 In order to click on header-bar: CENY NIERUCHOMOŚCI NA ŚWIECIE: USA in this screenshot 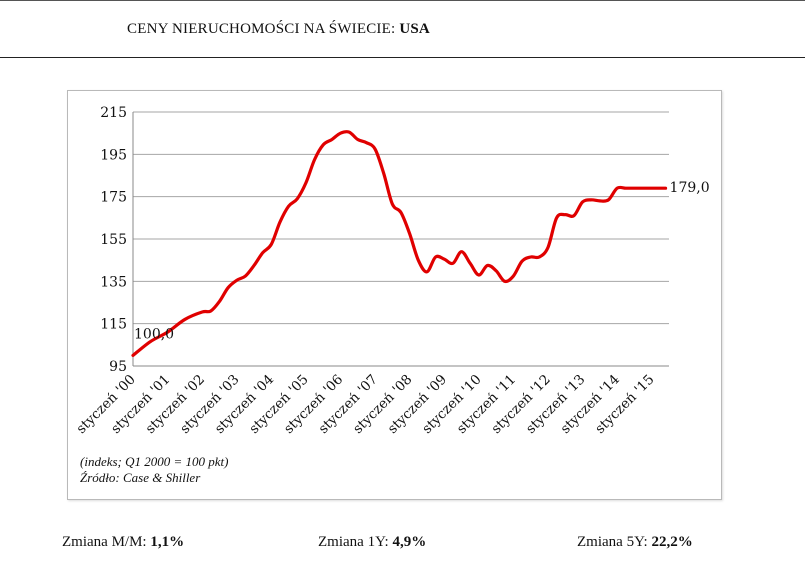, I will do `click(402, 29)`.